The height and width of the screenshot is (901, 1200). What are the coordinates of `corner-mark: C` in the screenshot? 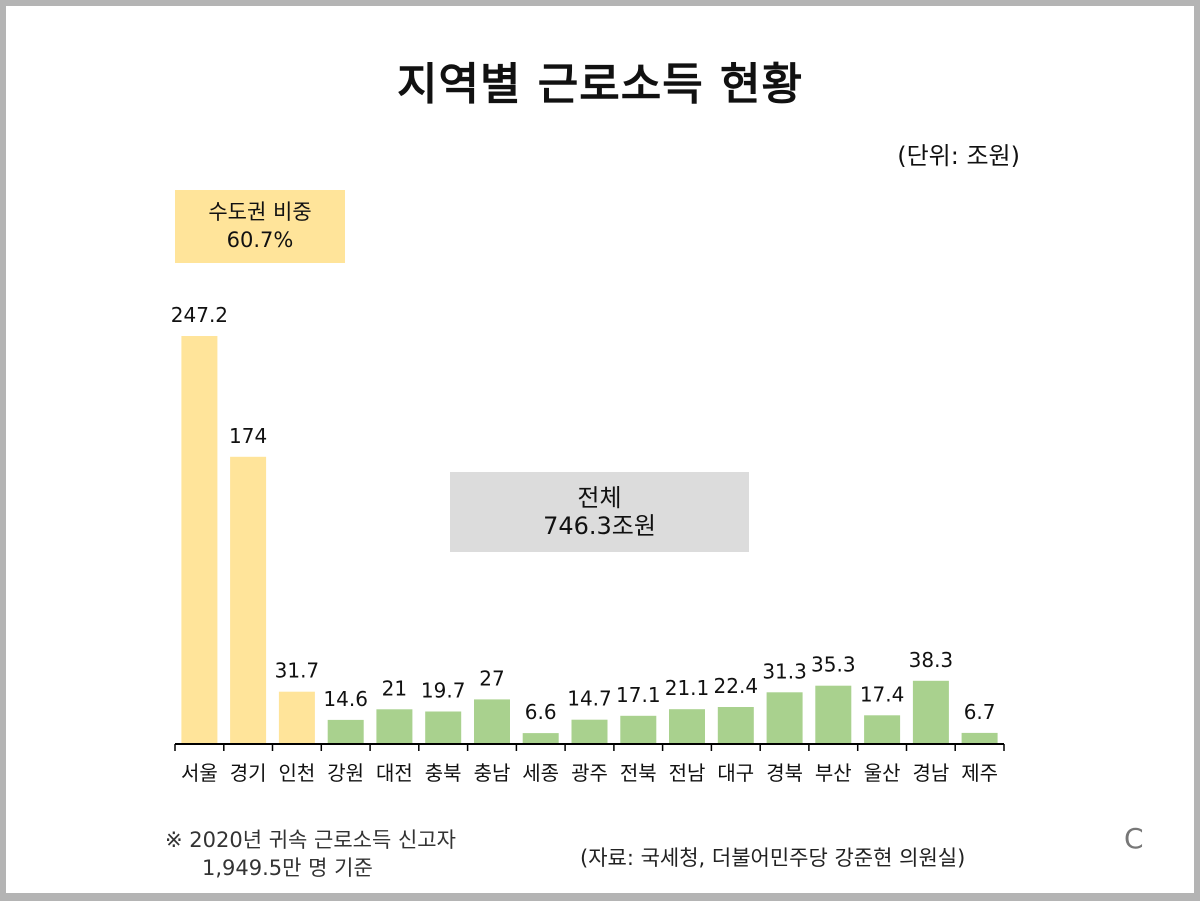 It's located at (1134, 838).